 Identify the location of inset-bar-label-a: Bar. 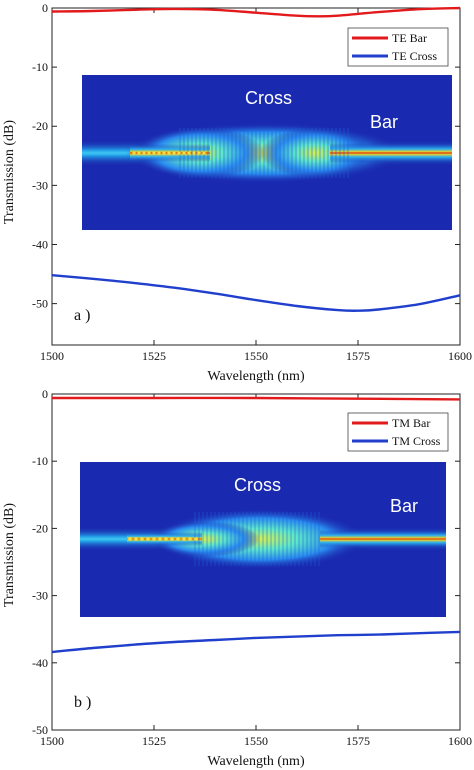
(384, 122).